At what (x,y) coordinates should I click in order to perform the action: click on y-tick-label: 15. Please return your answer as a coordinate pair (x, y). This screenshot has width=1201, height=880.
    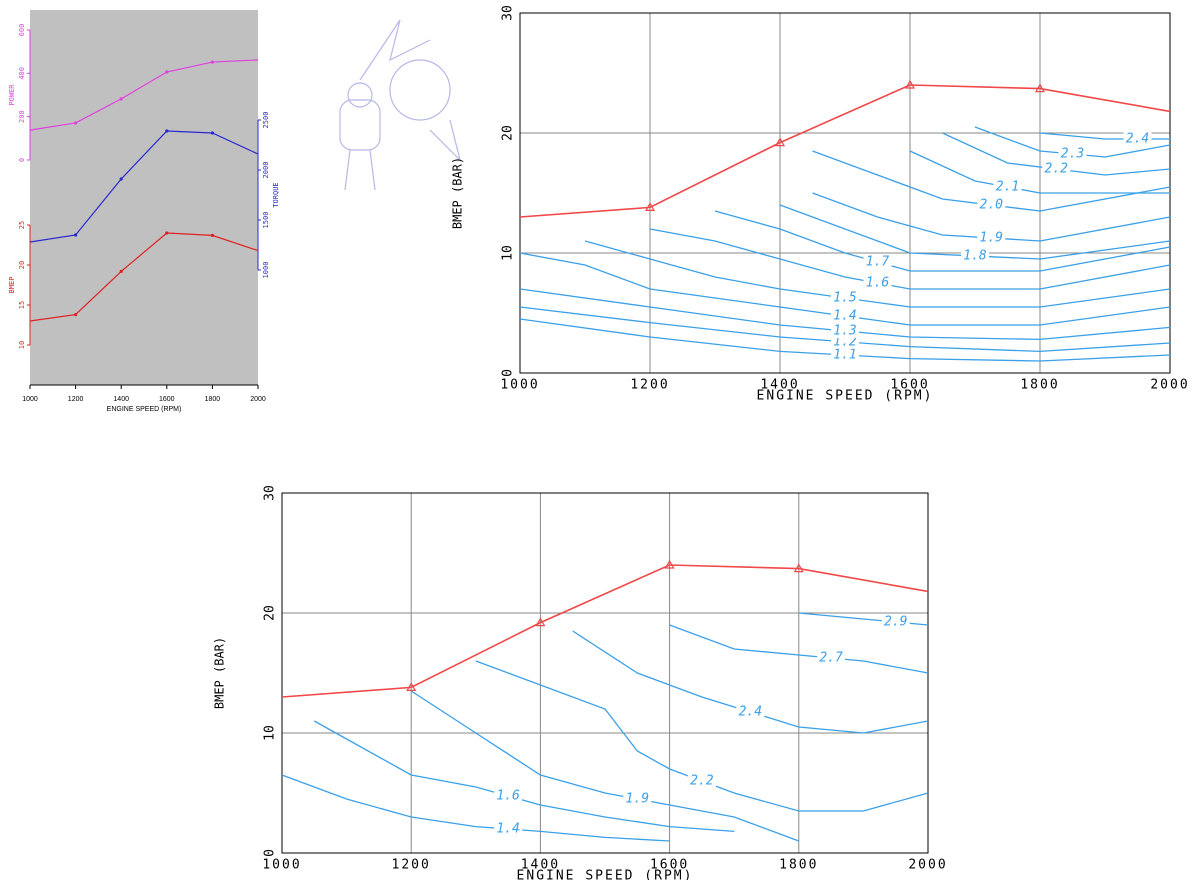
    Looking at the image, I should click on (22, 305).